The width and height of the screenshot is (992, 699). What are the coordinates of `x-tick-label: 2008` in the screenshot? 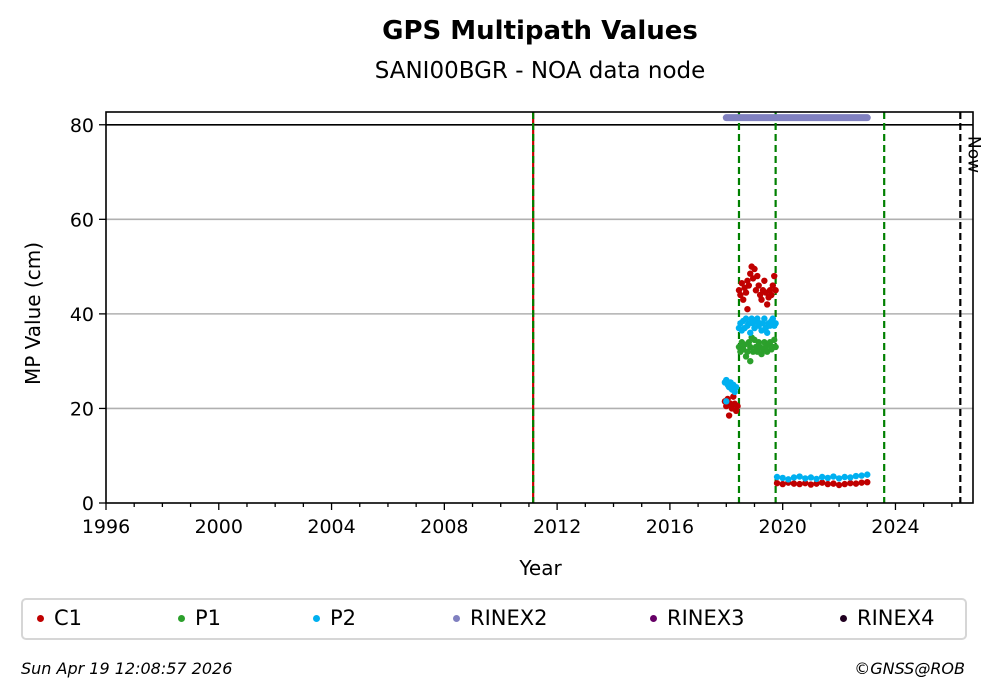 It's located at (444, 527).